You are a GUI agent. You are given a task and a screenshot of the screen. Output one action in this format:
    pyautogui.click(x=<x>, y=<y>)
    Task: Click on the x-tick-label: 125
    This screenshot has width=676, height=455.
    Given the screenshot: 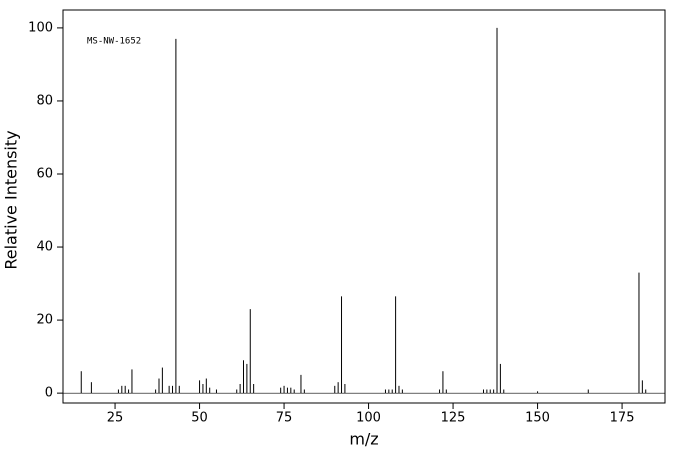 What is the action you would take?
    pyautogui.click(x=453, y=418)
    